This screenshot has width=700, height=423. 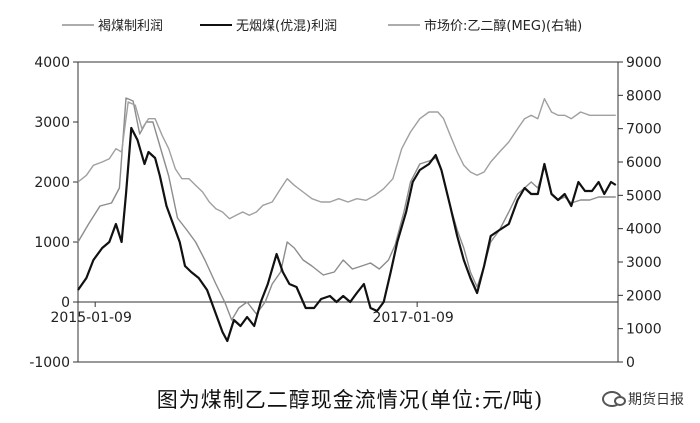 What do you see at coordinates (630, 363) in the screenshot?
I see `right-tick-label: 0` at bounding box center [630, 363].